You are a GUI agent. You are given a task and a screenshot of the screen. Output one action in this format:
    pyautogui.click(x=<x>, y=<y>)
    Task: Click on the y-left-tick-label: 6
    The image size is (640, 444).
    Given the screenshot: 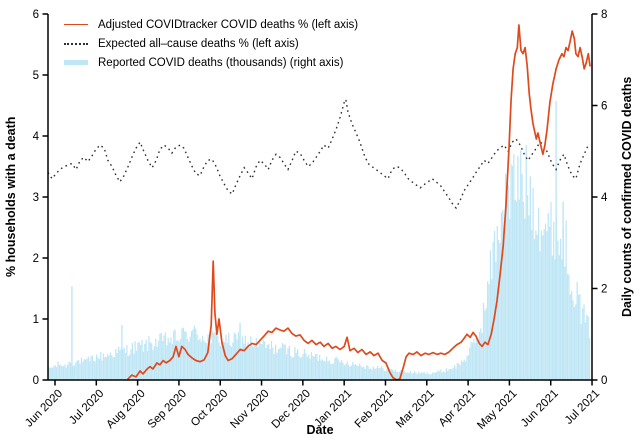 What is the action you would take?
    pyautogui.click(x=36, y=15)
    